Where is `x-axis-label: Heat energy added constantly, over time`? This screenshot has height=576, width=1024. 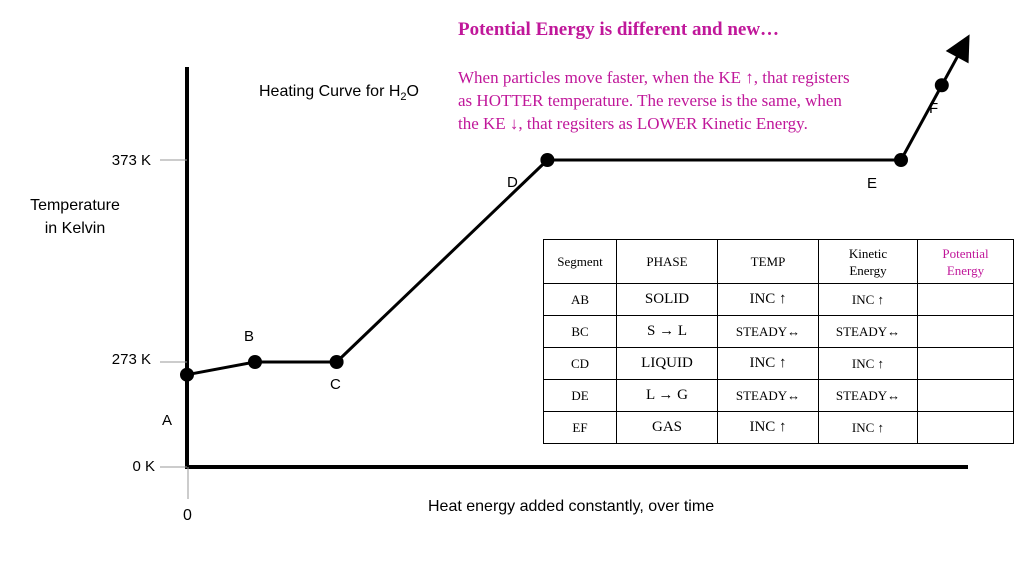 x-axis-label: Heat energy added constantly, over time is located at coordinates (571, 506).